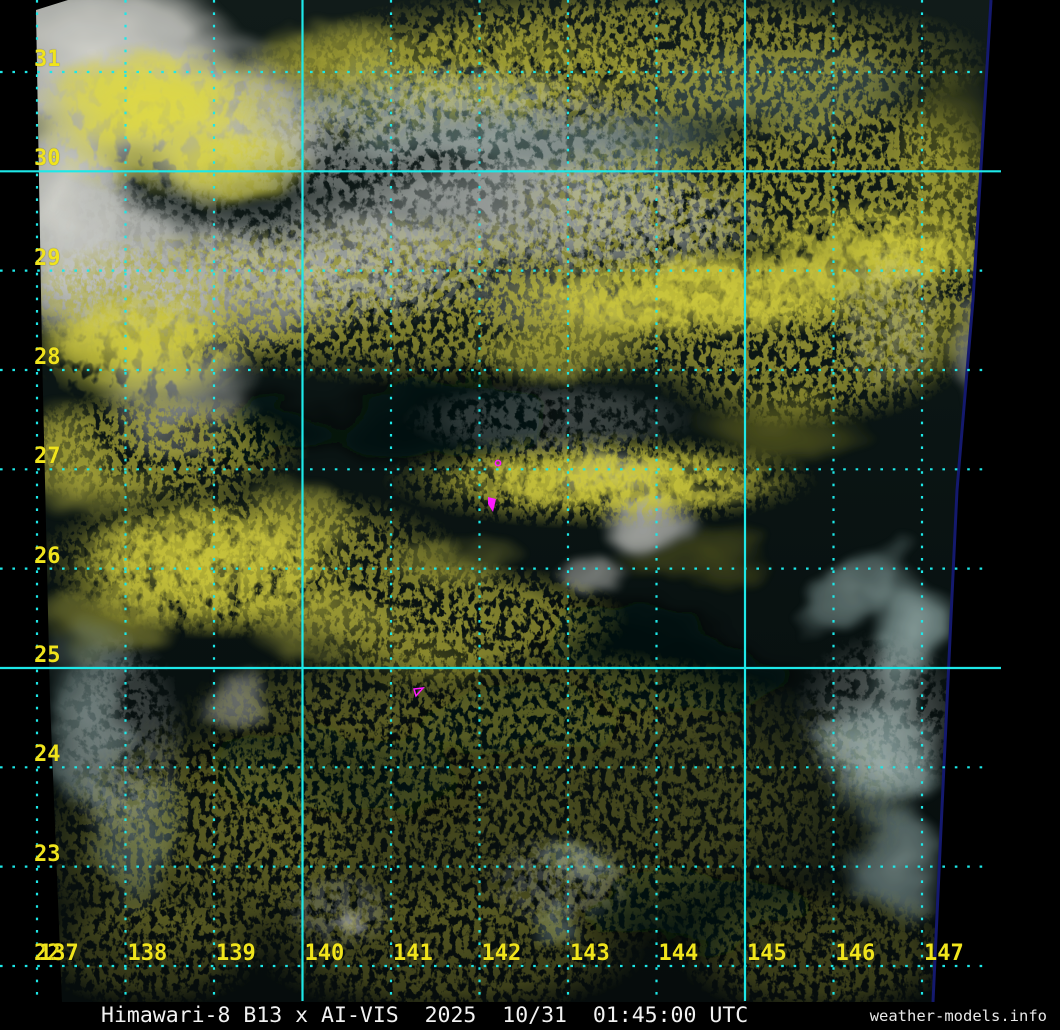 The width and height of the screenshot is (1060, 1030). I want to click on lon-label-141: 141, so click(413, 953).